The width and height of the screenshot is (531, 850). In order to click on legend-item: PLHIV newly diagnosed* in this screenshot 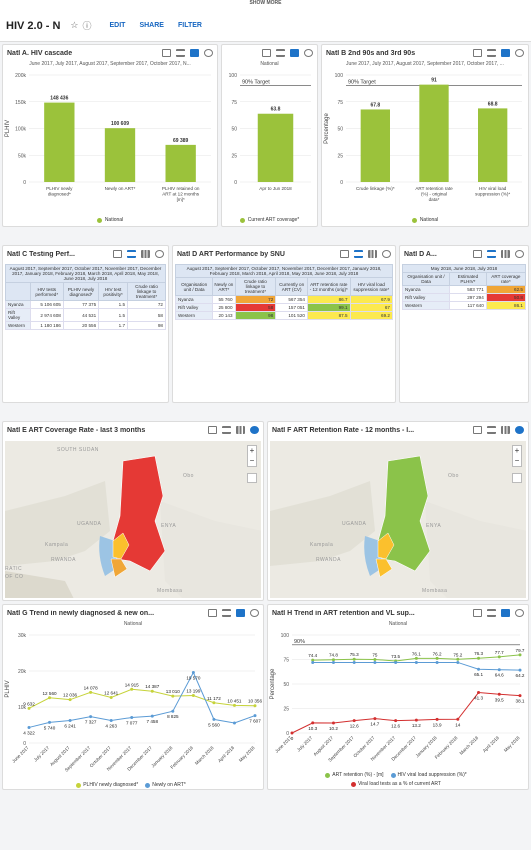, I will do `click(107, 785)`.